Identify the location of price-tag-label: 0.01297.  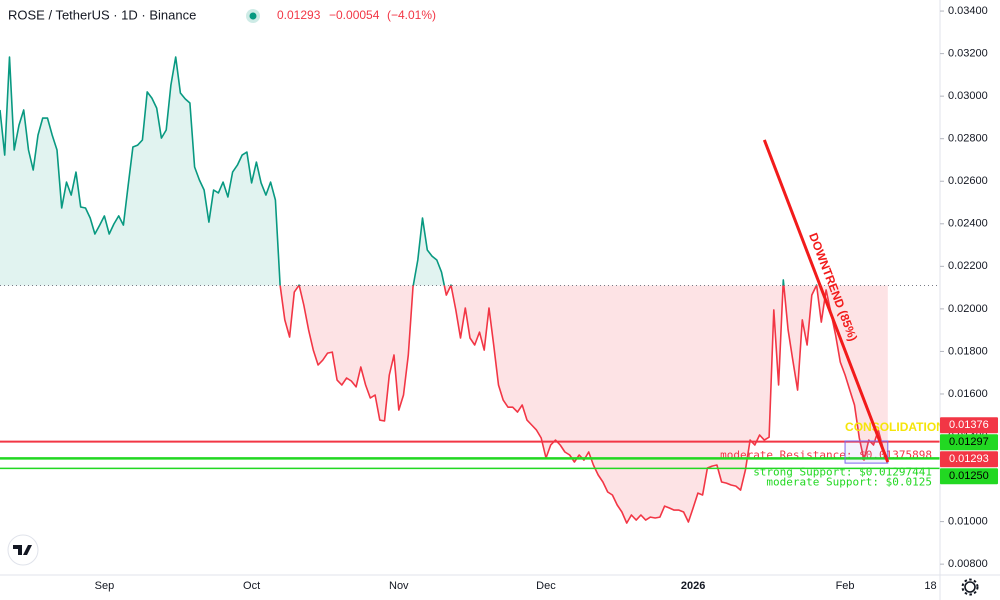
(969, 442).